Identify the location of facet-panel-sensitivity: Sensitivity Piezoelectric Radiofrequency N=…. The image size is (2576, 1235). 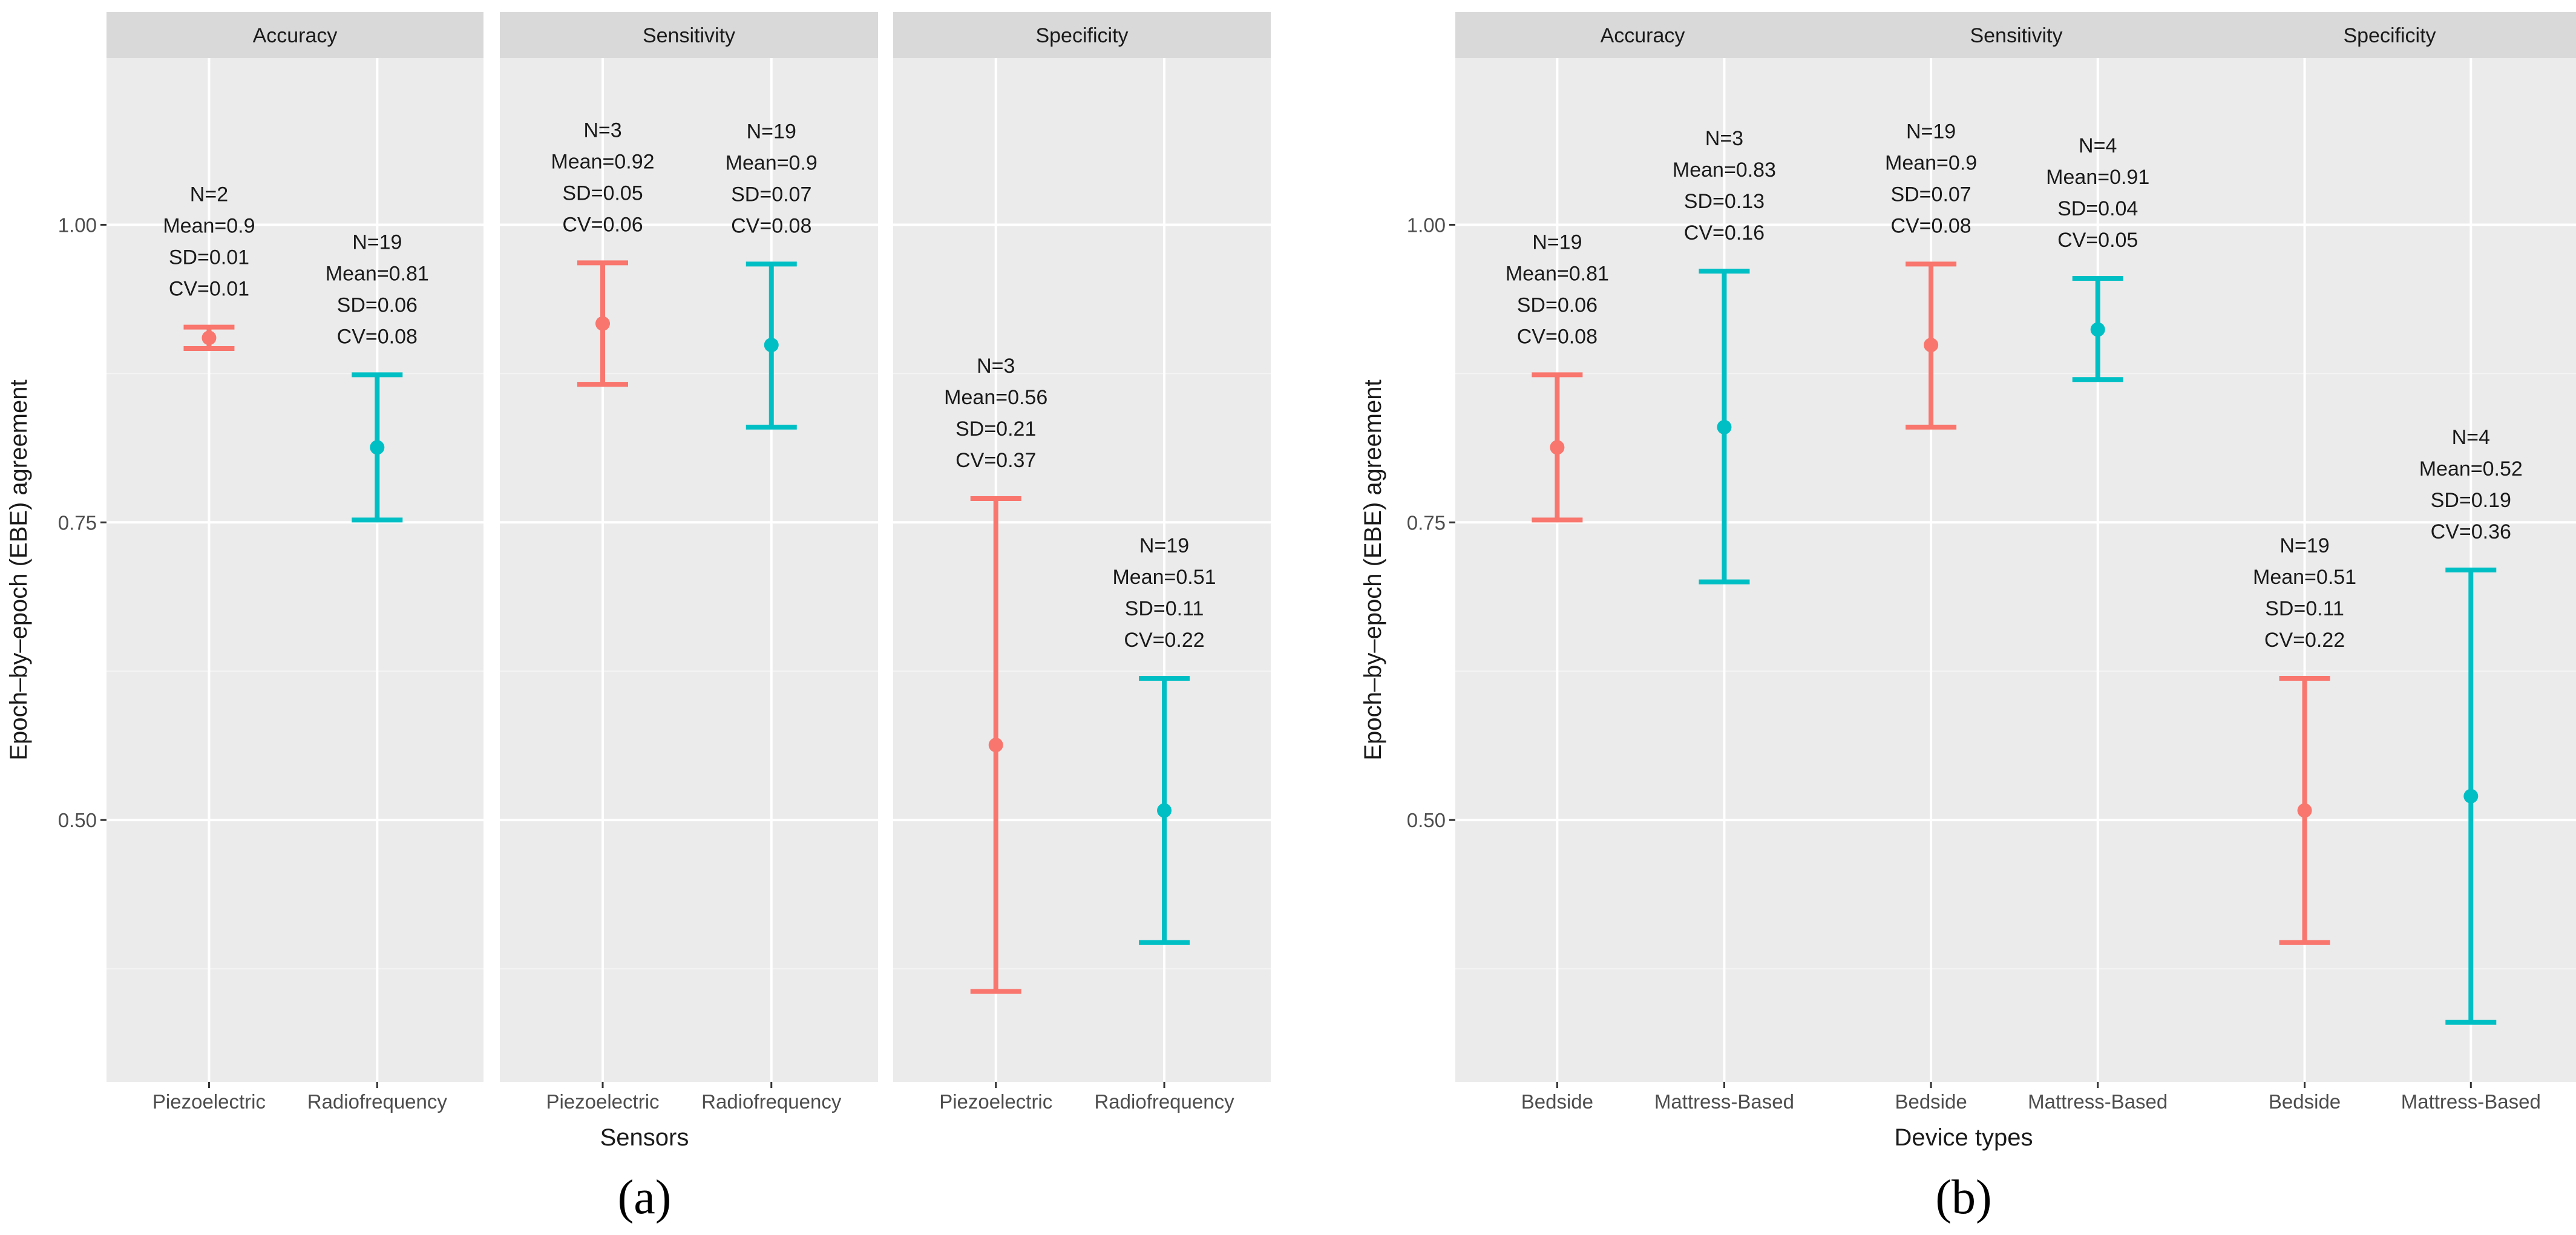
(689, 562).